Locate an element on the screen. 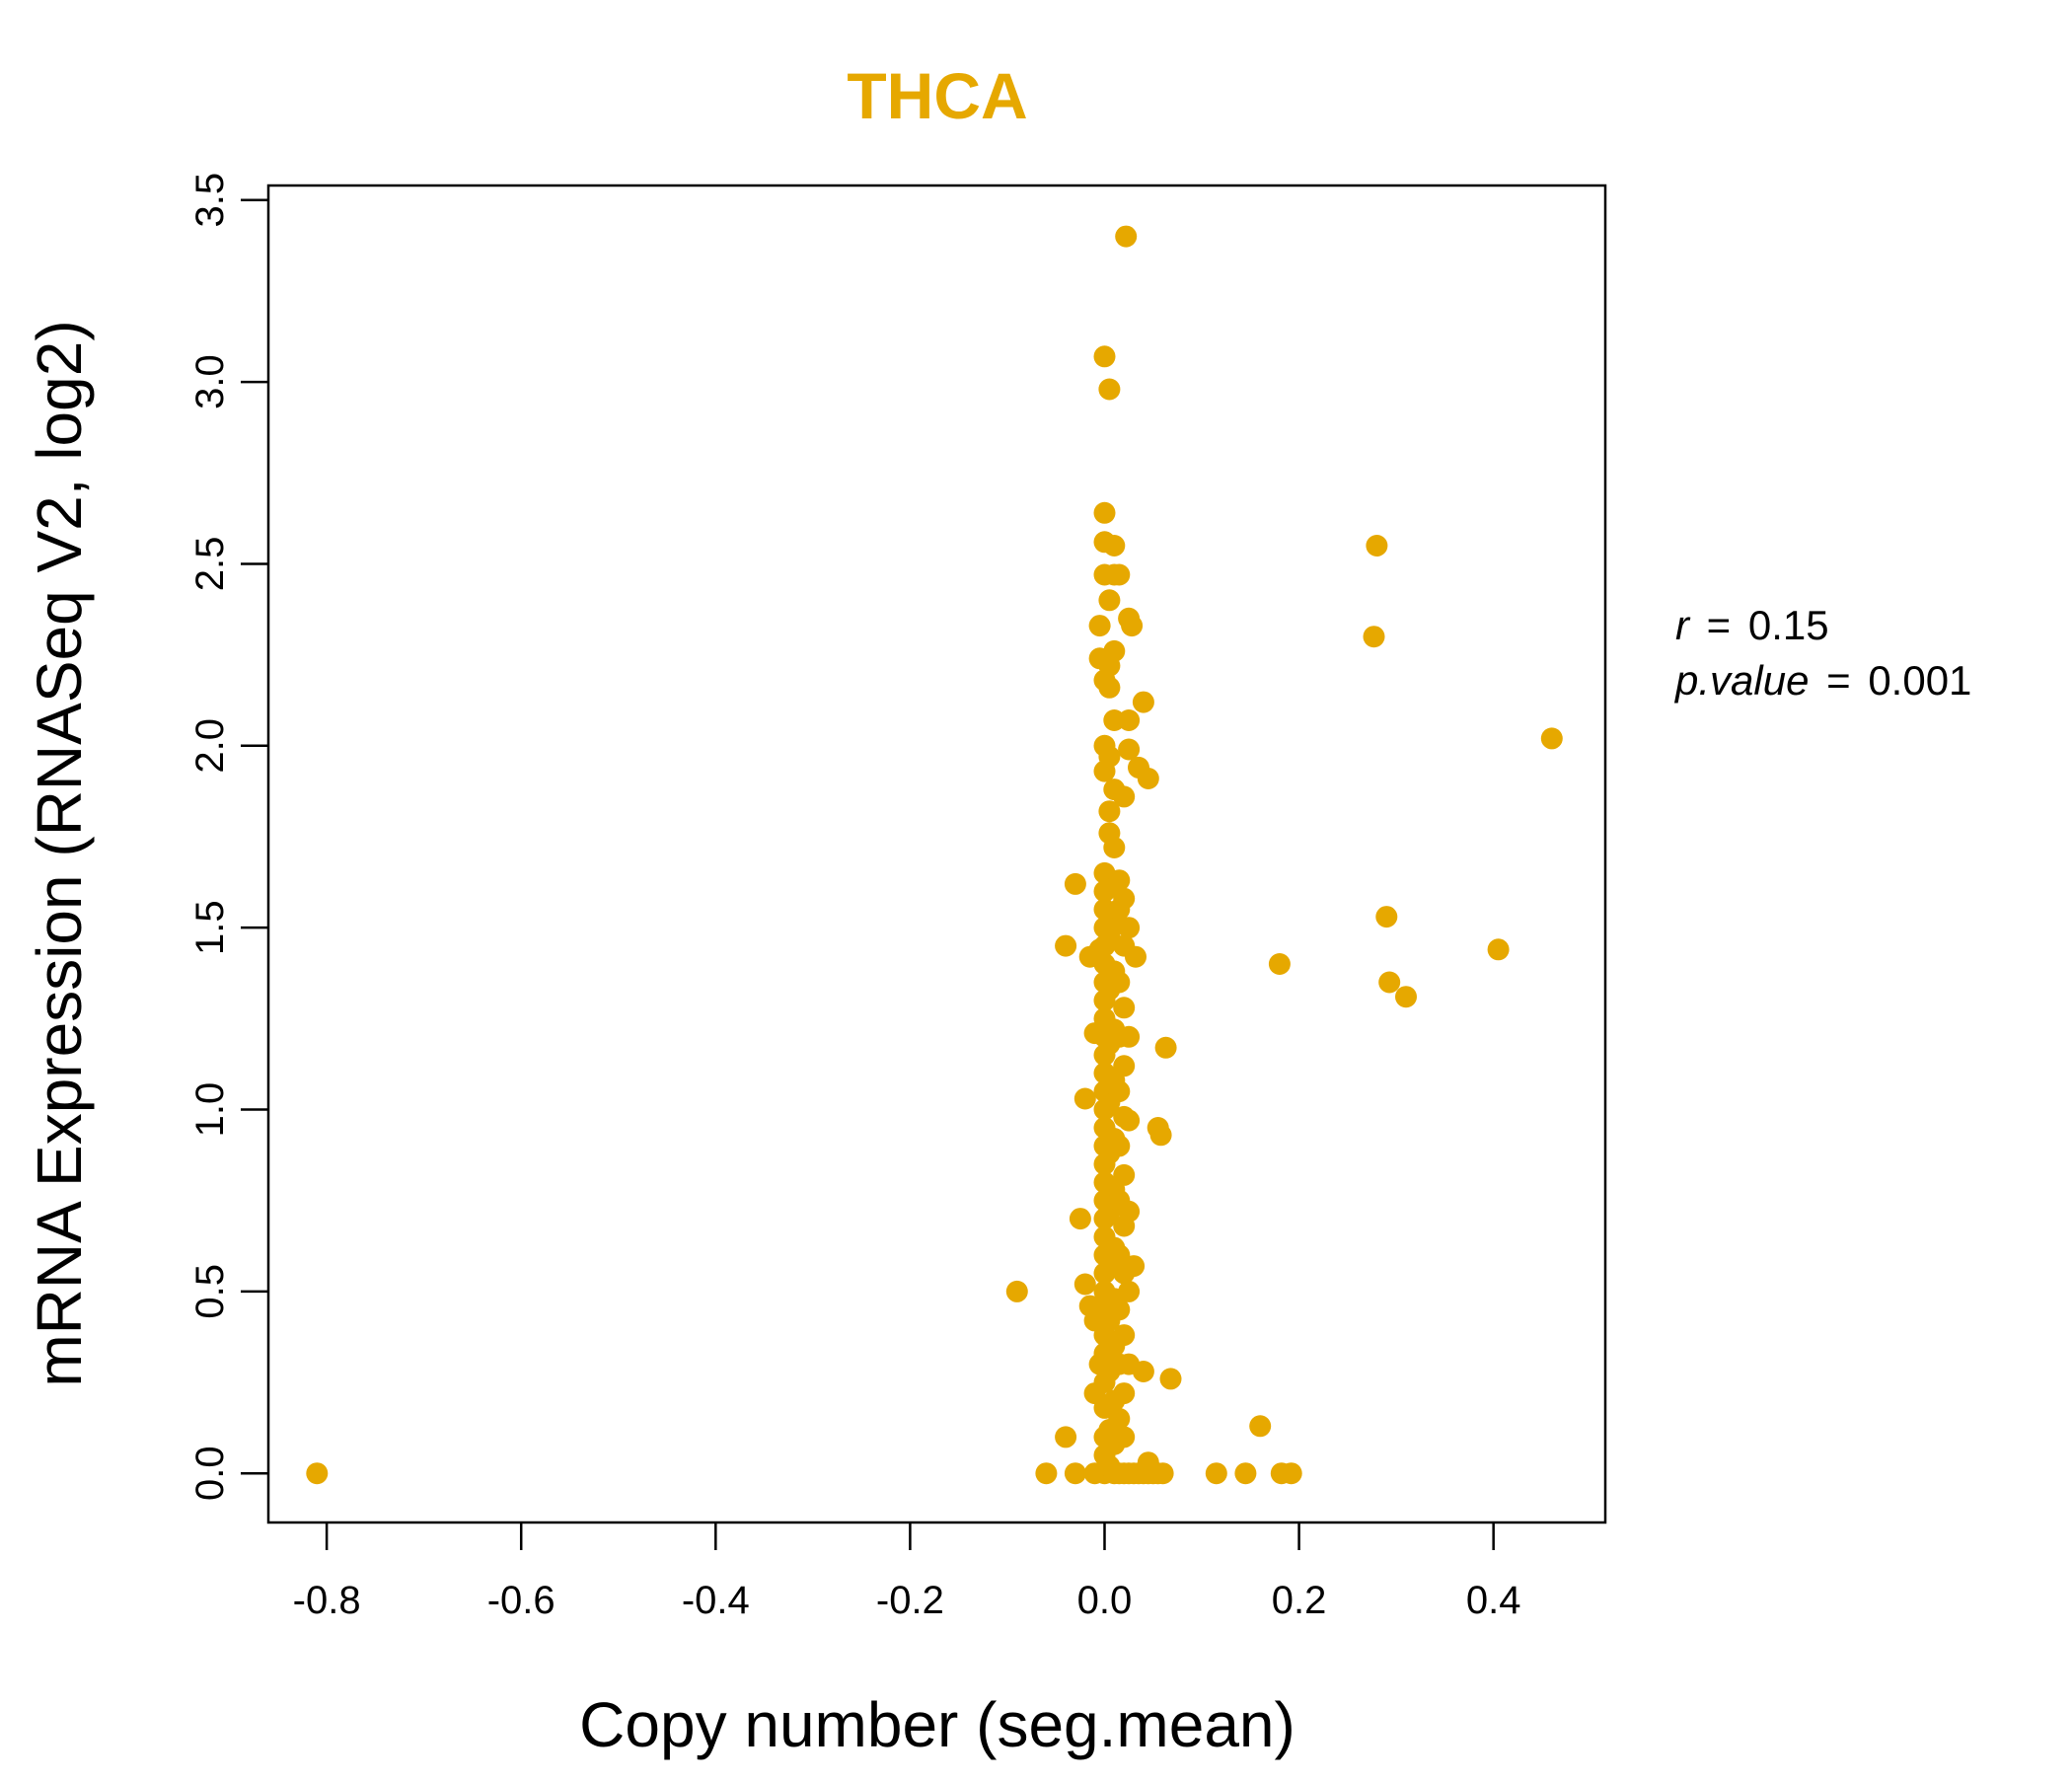 The image size is (2072, 1781). p-equals: = is located at coordinates (1839, 680).